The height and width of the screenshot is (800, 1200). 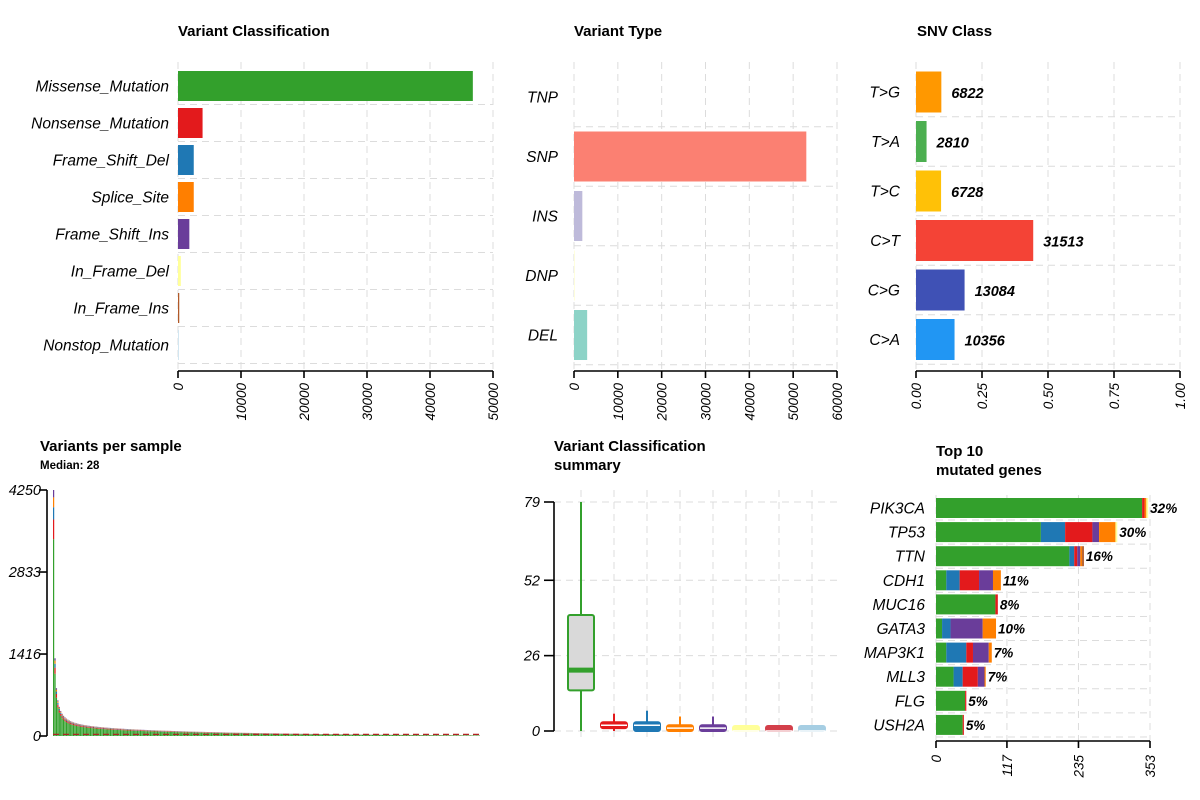 I want to click on count-label-t-a: 2810, so click(x=952, y=144).